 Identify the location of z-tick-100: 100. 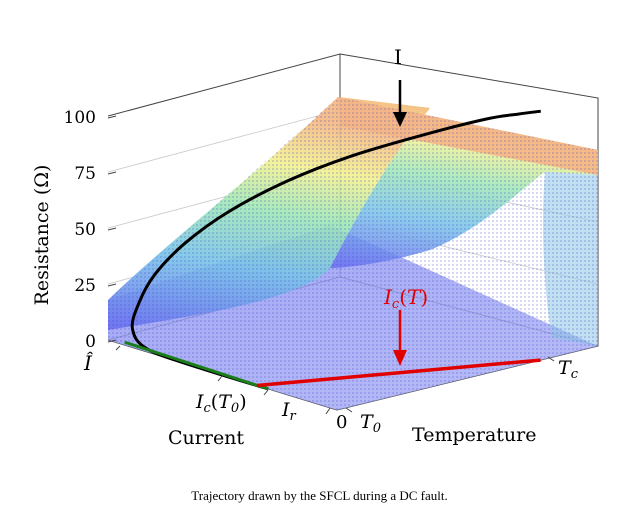
(80, 118).